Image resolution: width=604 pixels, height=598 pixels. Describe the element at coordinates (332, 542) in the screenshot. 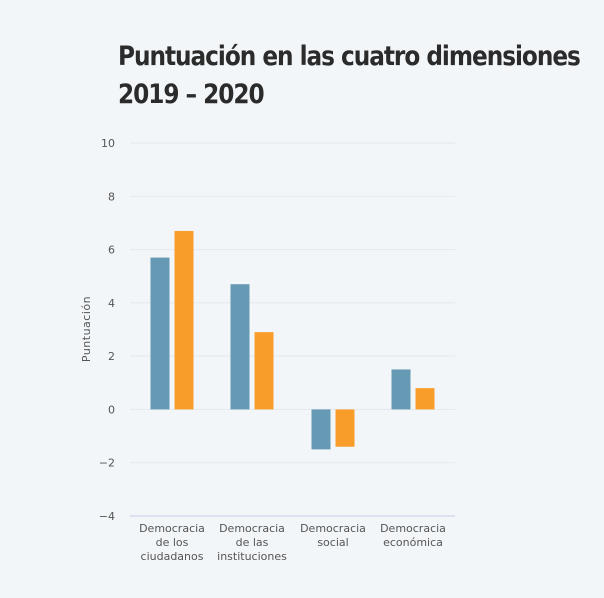

I see `x-category-label-line: social` at that location.